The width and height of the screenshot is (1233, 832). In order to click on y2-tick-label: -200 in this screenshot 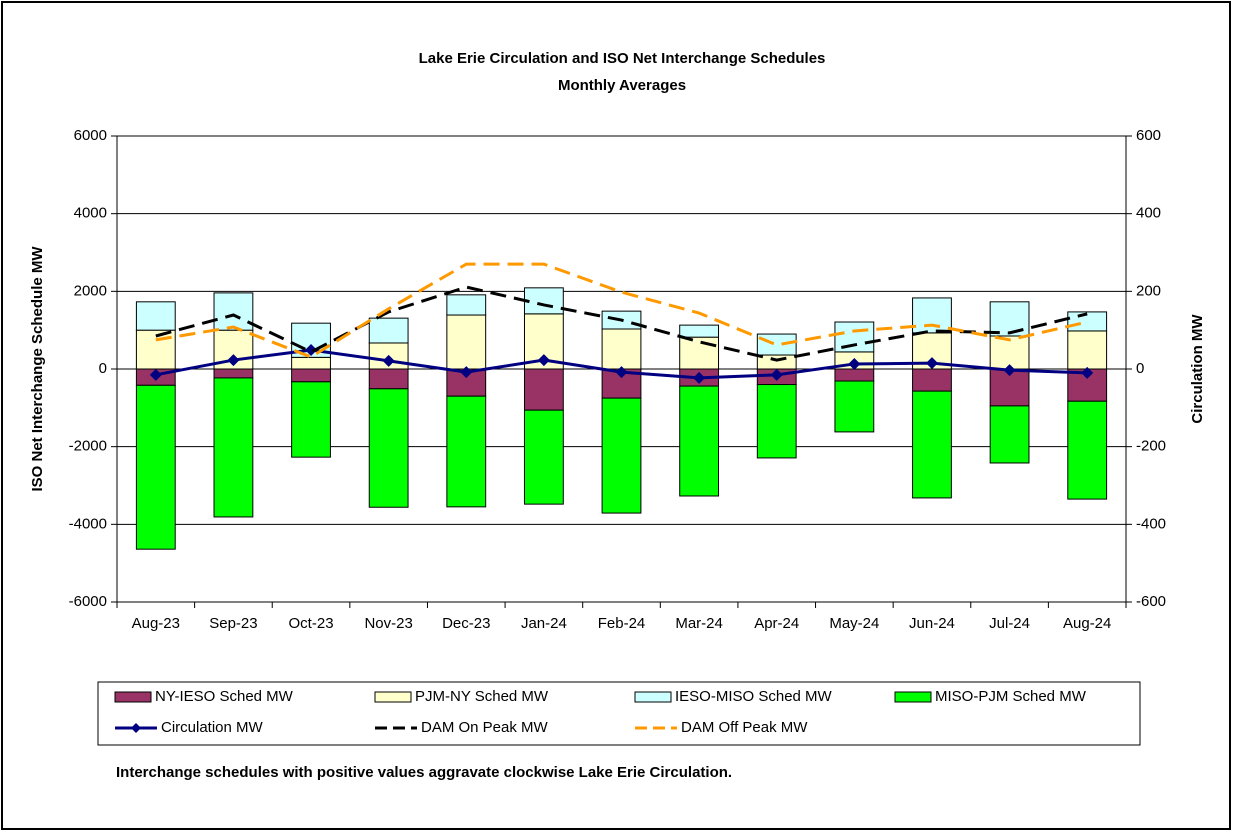, I will do `click(1151, 446)`.